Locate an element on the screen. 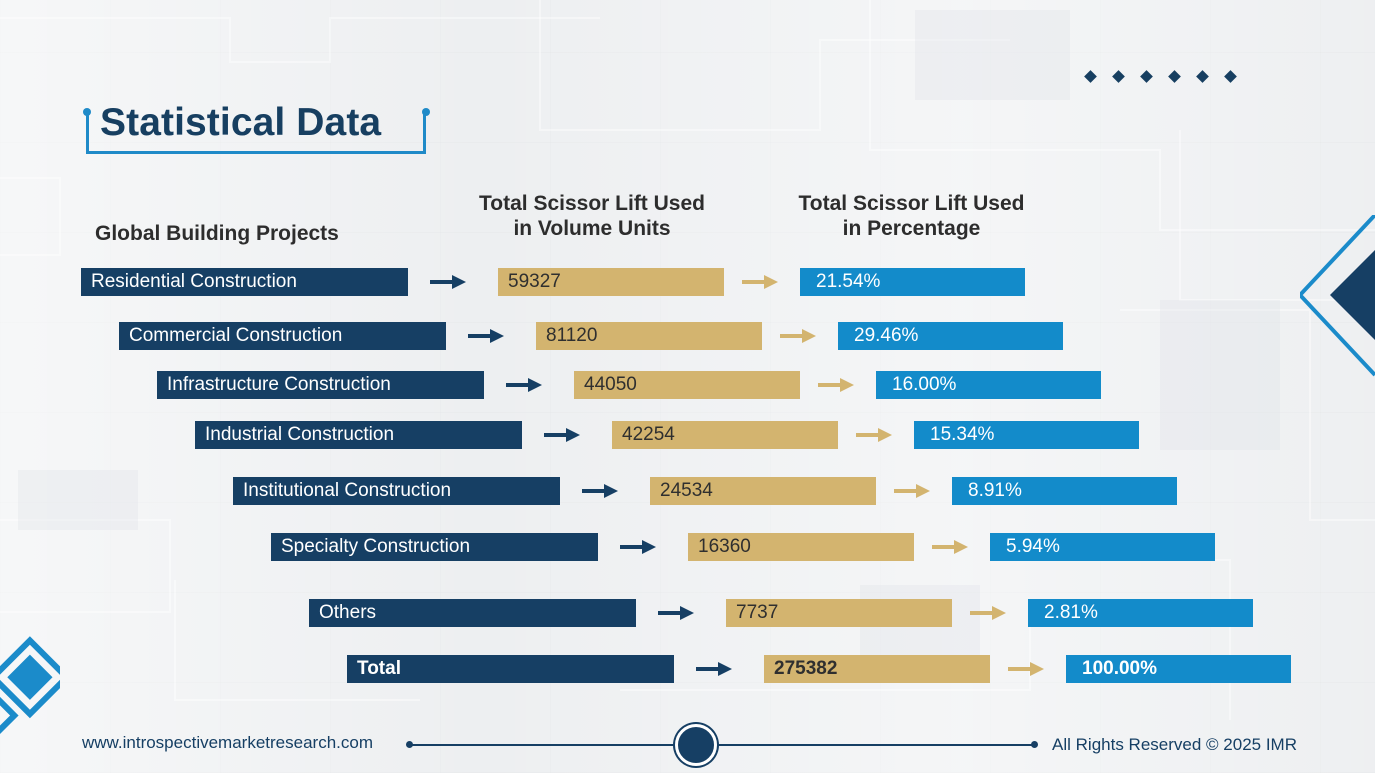  row-volume: 81120 is located at coordinates (649, 336).